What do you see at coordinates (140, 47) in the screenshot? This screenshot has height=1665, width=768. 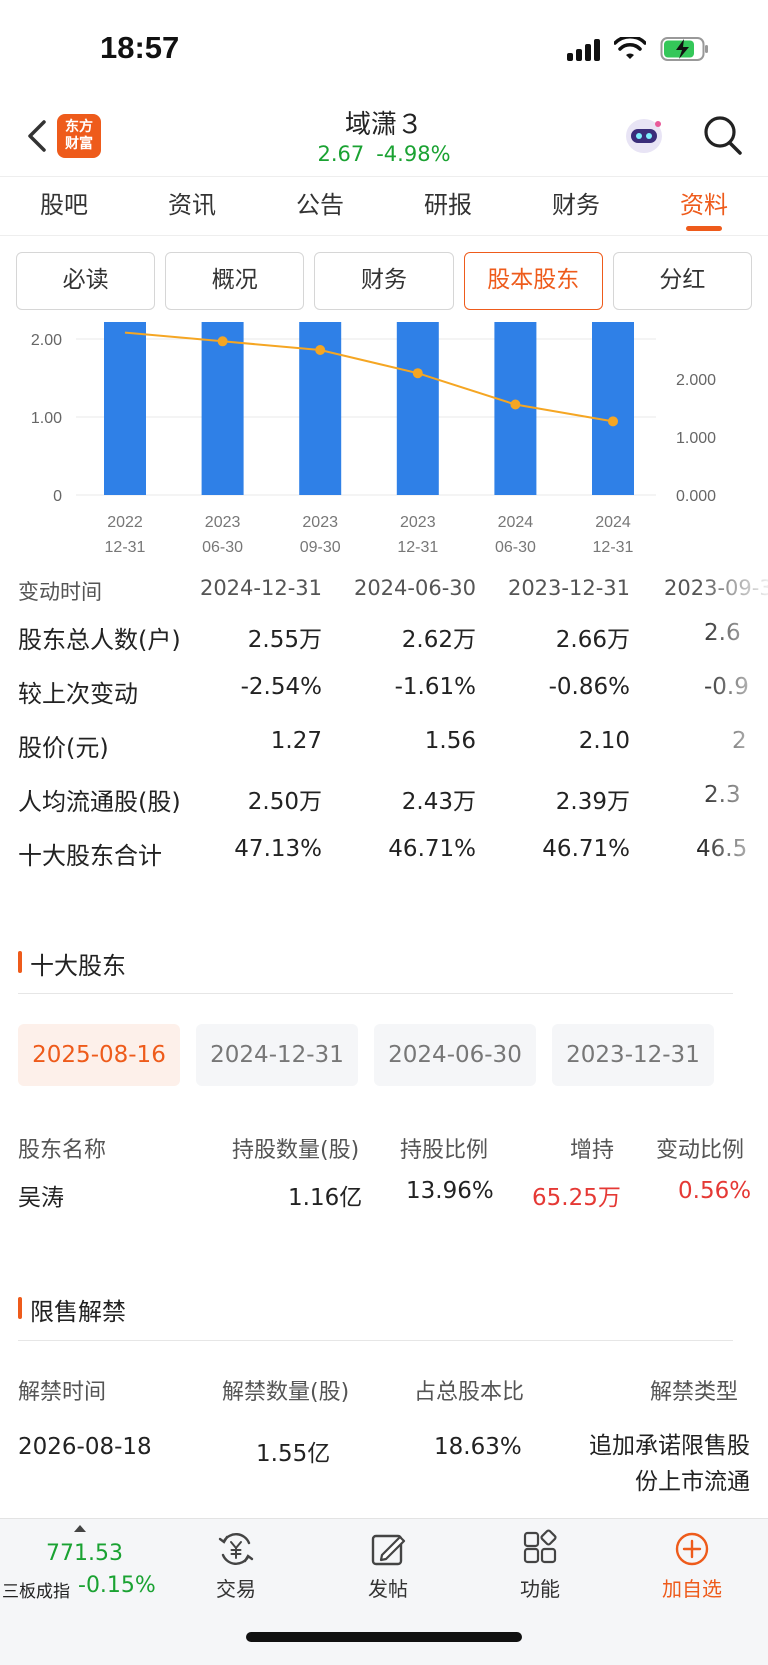 I see `status-time: 18:57` at bounding box center [140, 47].